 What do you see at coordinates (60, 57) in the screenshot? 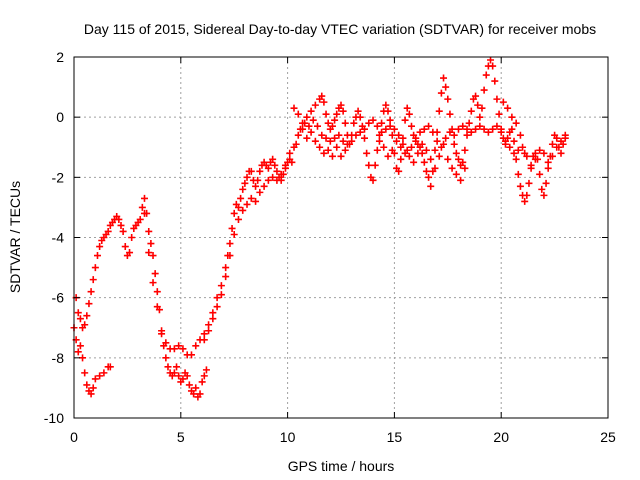
I see `y-tick-label: 2` at bounding box center [60, 57].